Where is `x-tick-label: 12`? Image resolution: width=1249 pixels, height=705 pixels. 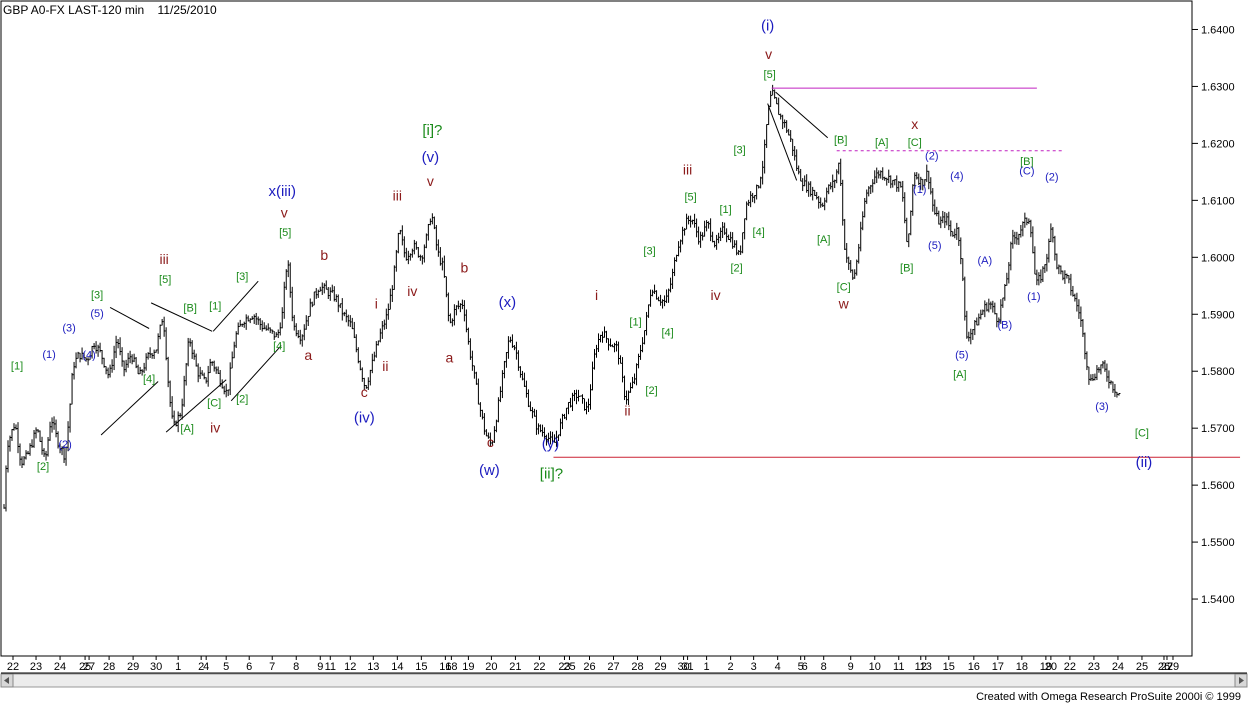
x-tick-label: 12 is located at coordinates (350, 667).